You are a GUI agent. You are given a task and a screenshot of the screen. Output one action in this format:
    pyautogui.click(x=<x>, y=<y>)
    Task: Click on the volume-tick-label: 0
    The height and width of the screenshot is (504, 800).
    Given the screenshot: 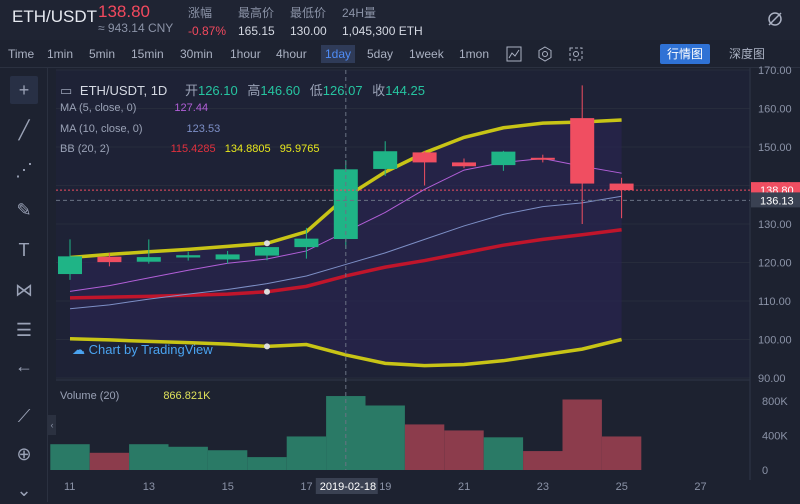 What is the action you would take?
    pyautogui.click(x=765, y=471)
    